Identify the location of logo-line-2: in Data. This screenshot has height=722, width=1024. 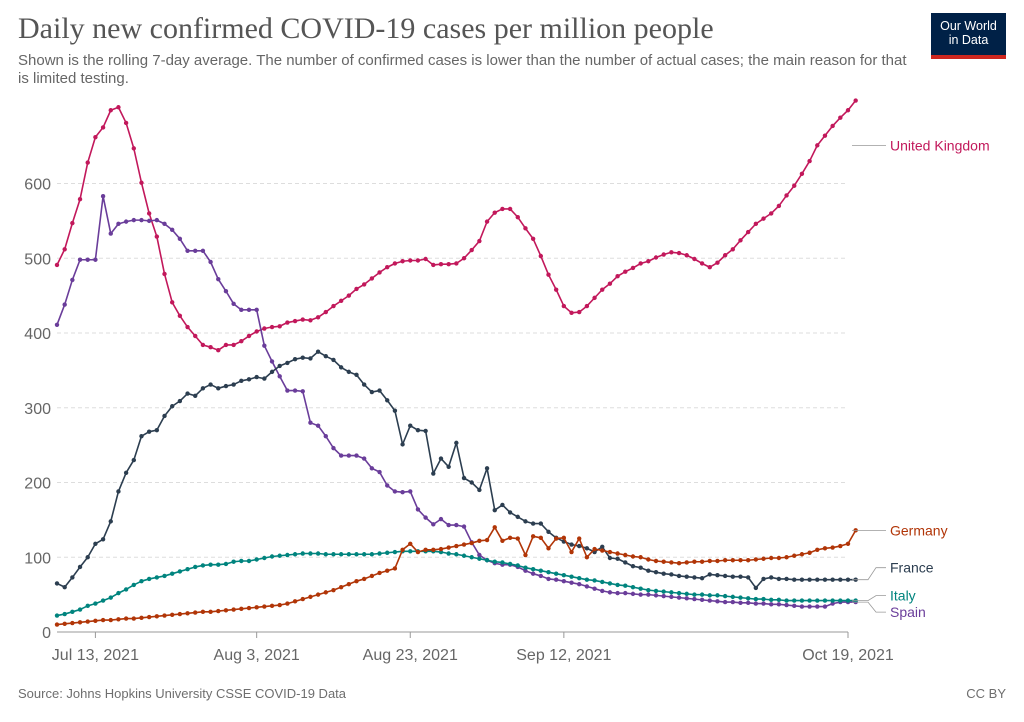
(968, 40).